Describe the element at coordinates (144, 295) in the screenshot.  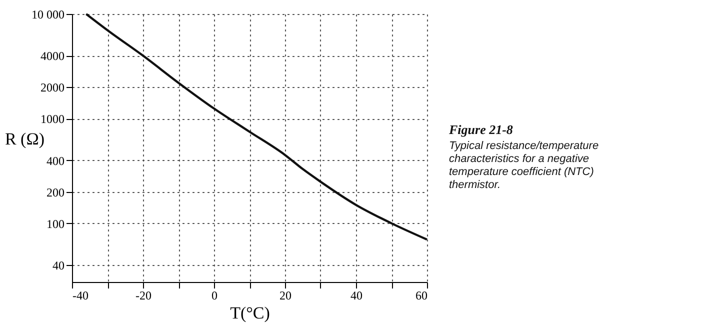
I see `x-tick-label: -20` at that location.